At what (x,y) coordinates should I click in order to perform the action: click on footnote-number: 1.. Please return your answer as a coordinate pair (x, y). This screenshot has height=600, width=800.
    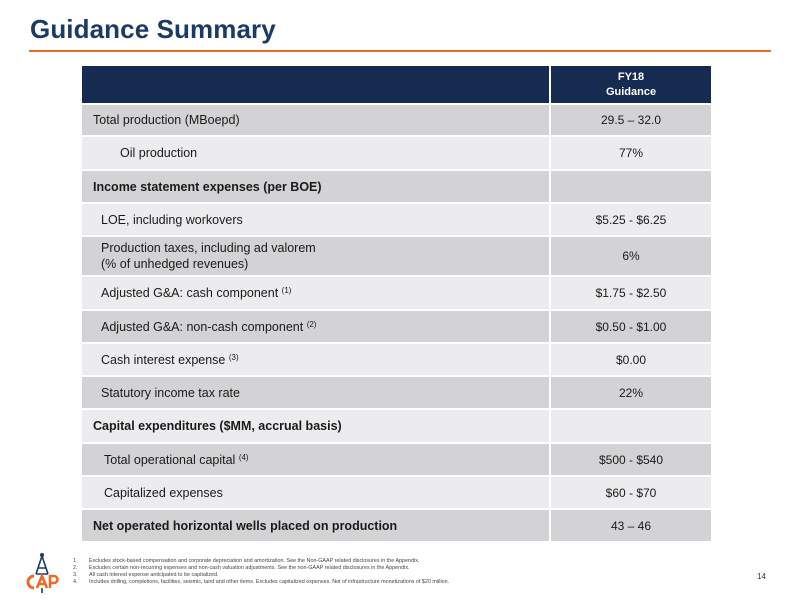
    Looking at the image, I should click on (75, 561).